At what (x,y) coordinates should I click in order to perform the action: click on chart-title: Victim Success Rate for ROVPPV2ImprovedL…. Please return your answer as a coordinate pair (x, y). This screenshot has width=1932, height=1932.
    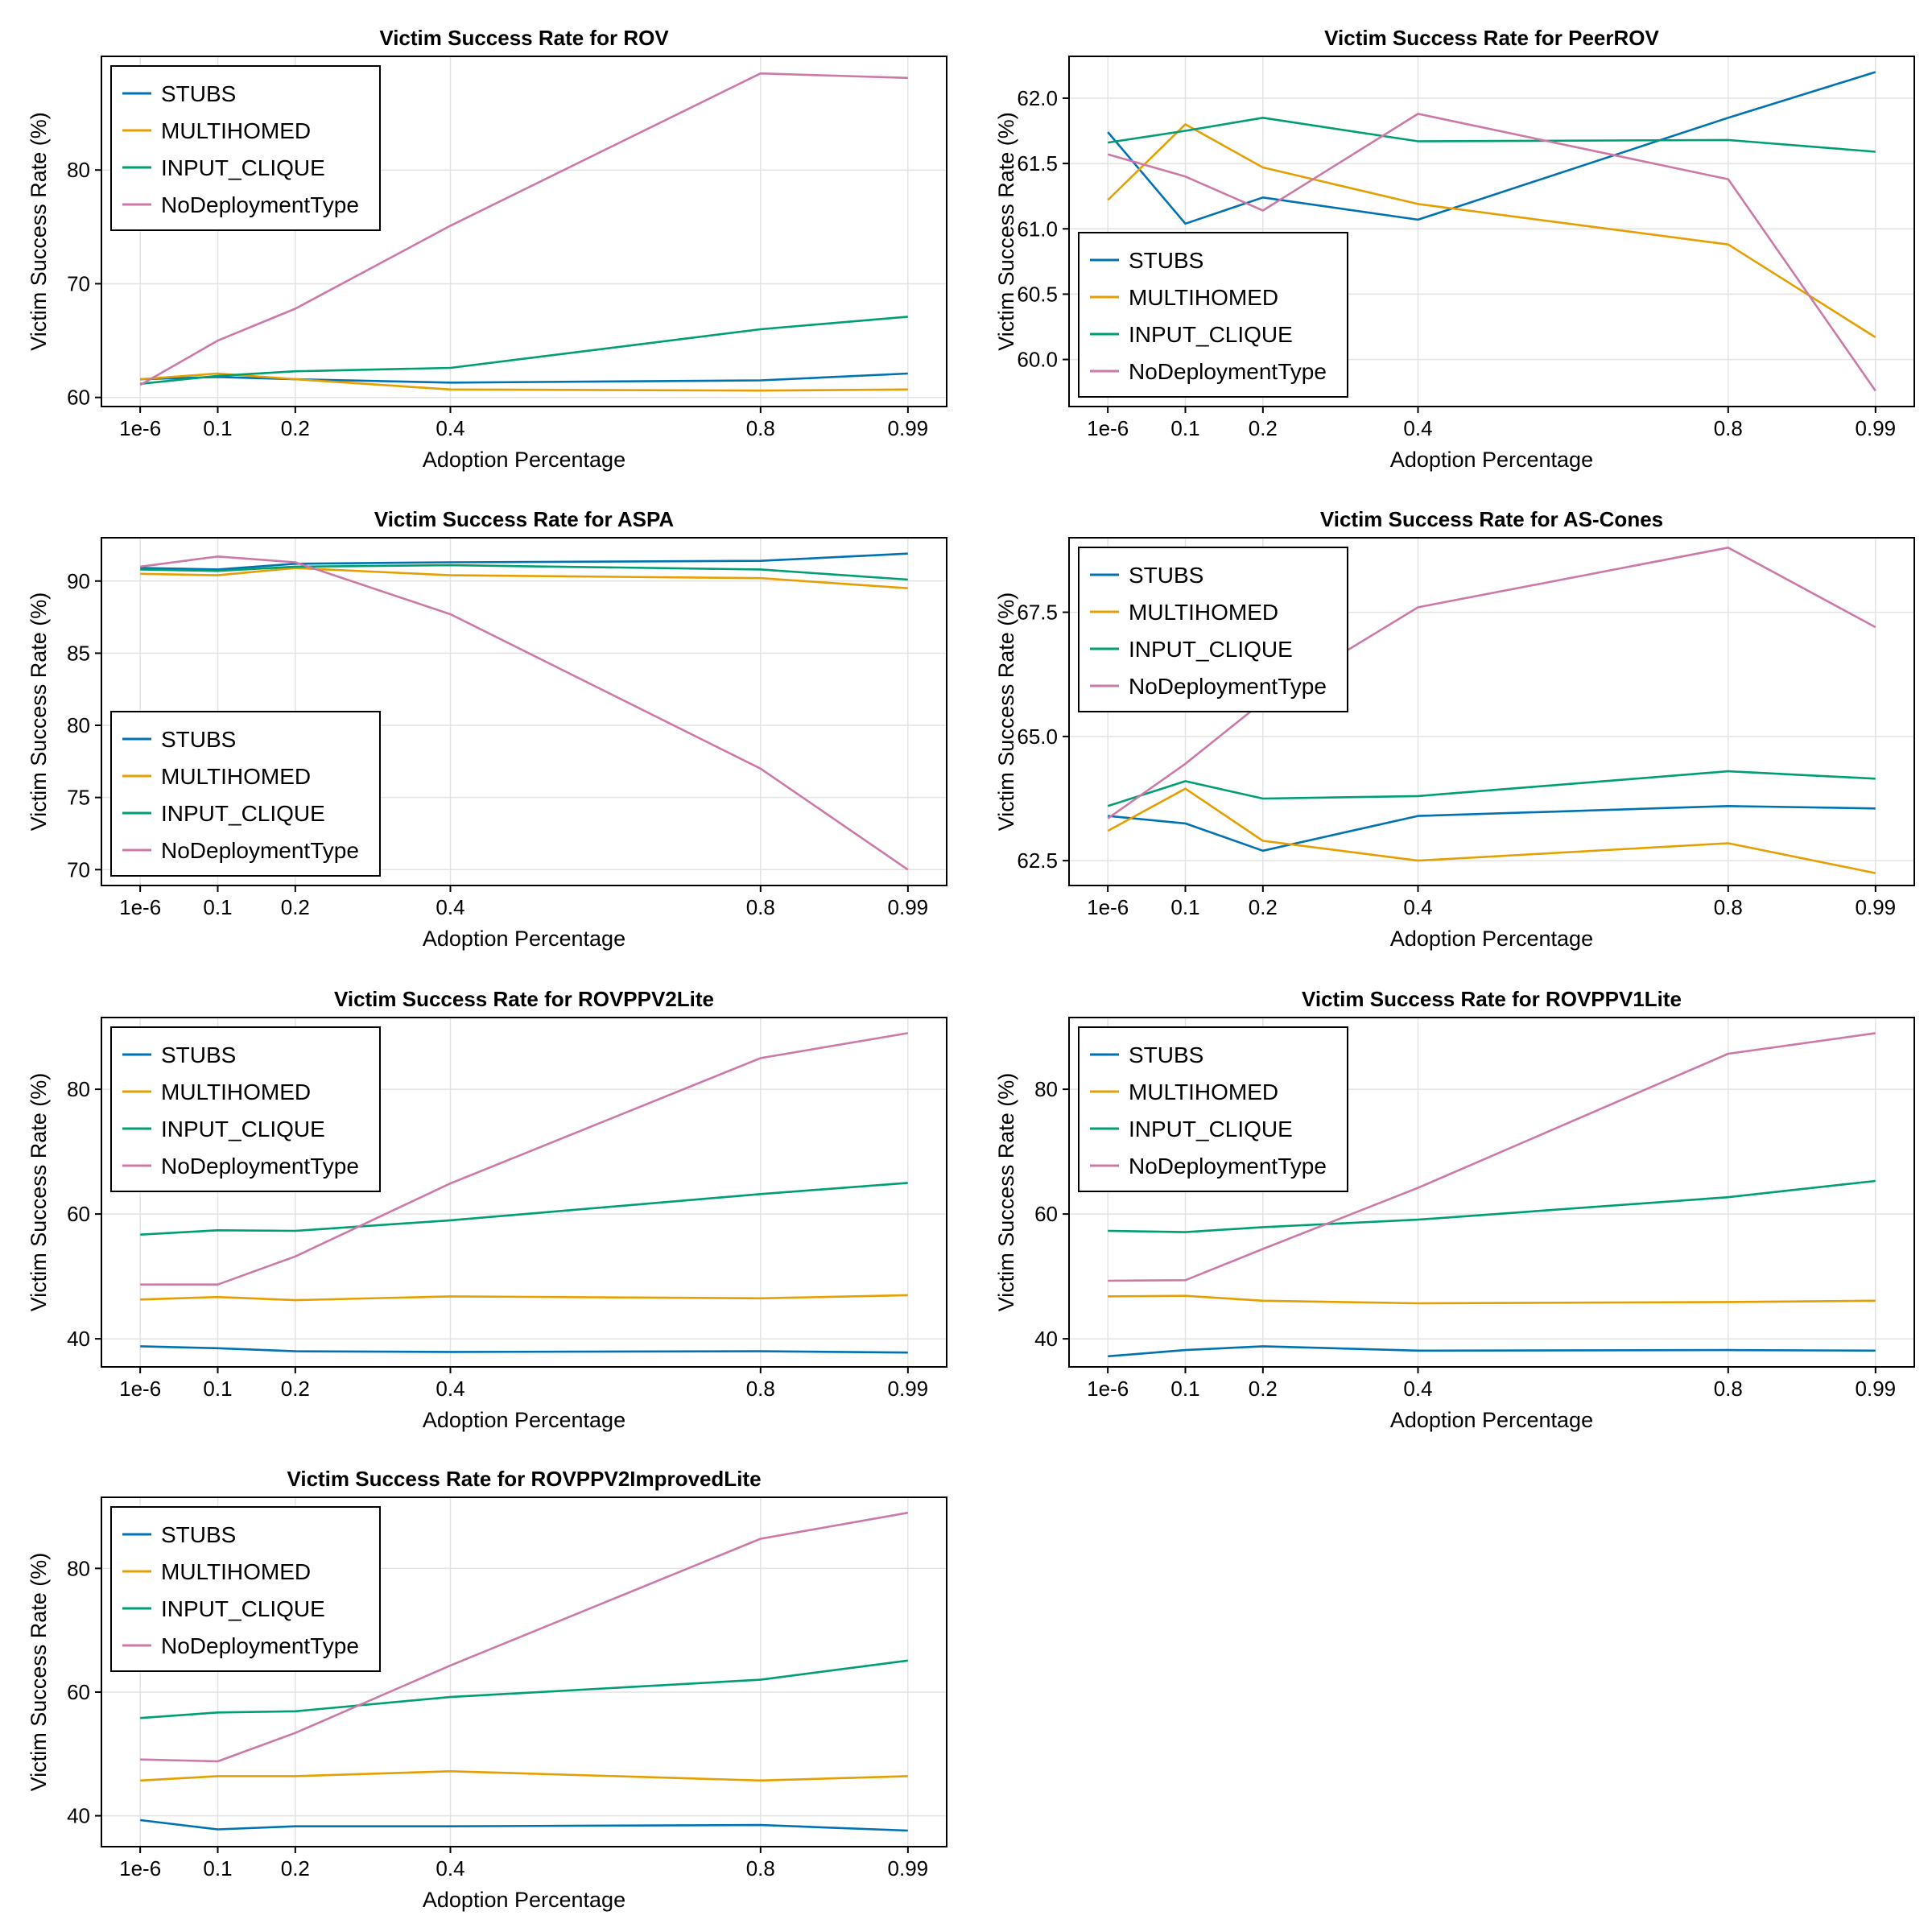
    Looking at the image, I should click on (524, 1479).